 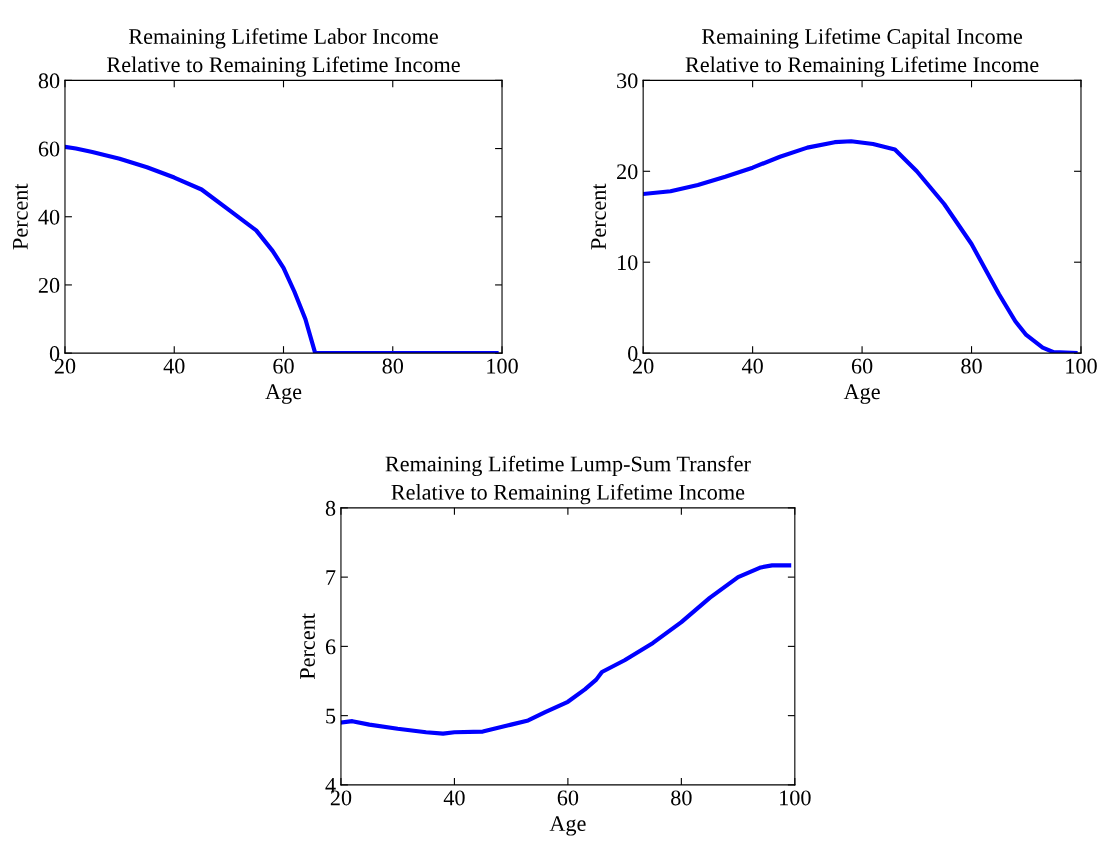 What do you see at coordinates (49, 217) in the screenshot?
I see `y-tick-label: 40` at bounding box center [49, 217].